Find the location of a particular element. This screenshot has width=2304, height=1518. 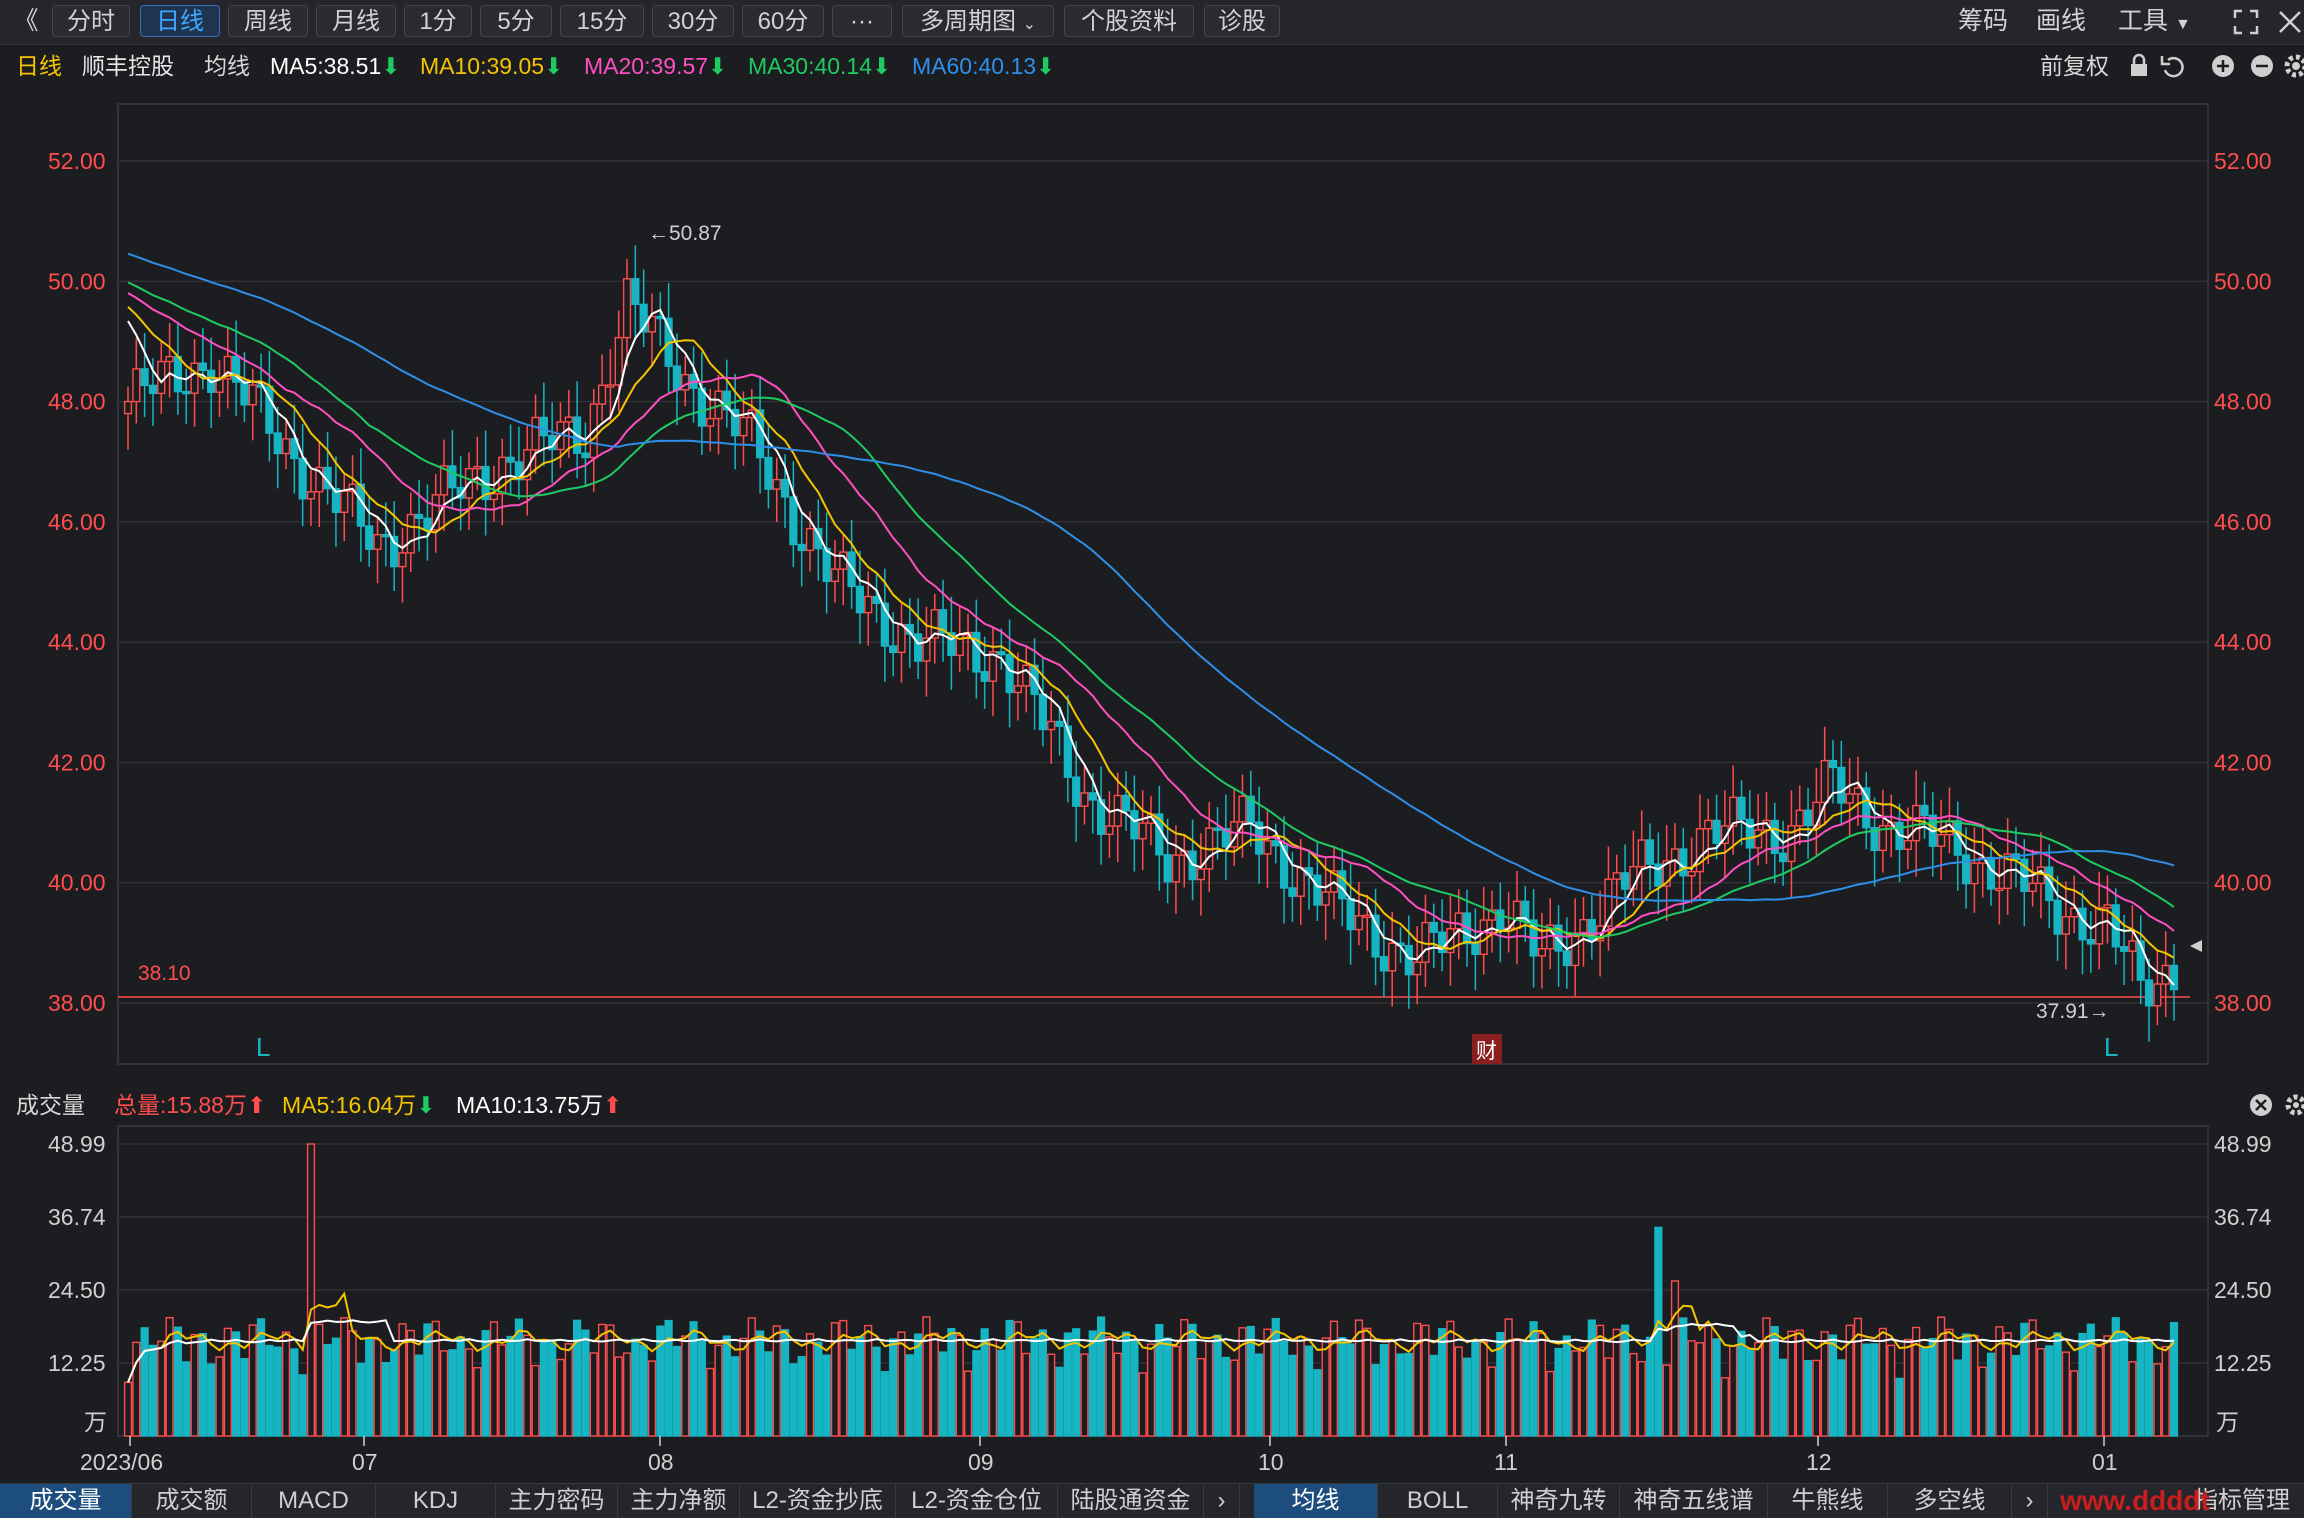

ma-label: 均线 is located at coordinates (227, 66).